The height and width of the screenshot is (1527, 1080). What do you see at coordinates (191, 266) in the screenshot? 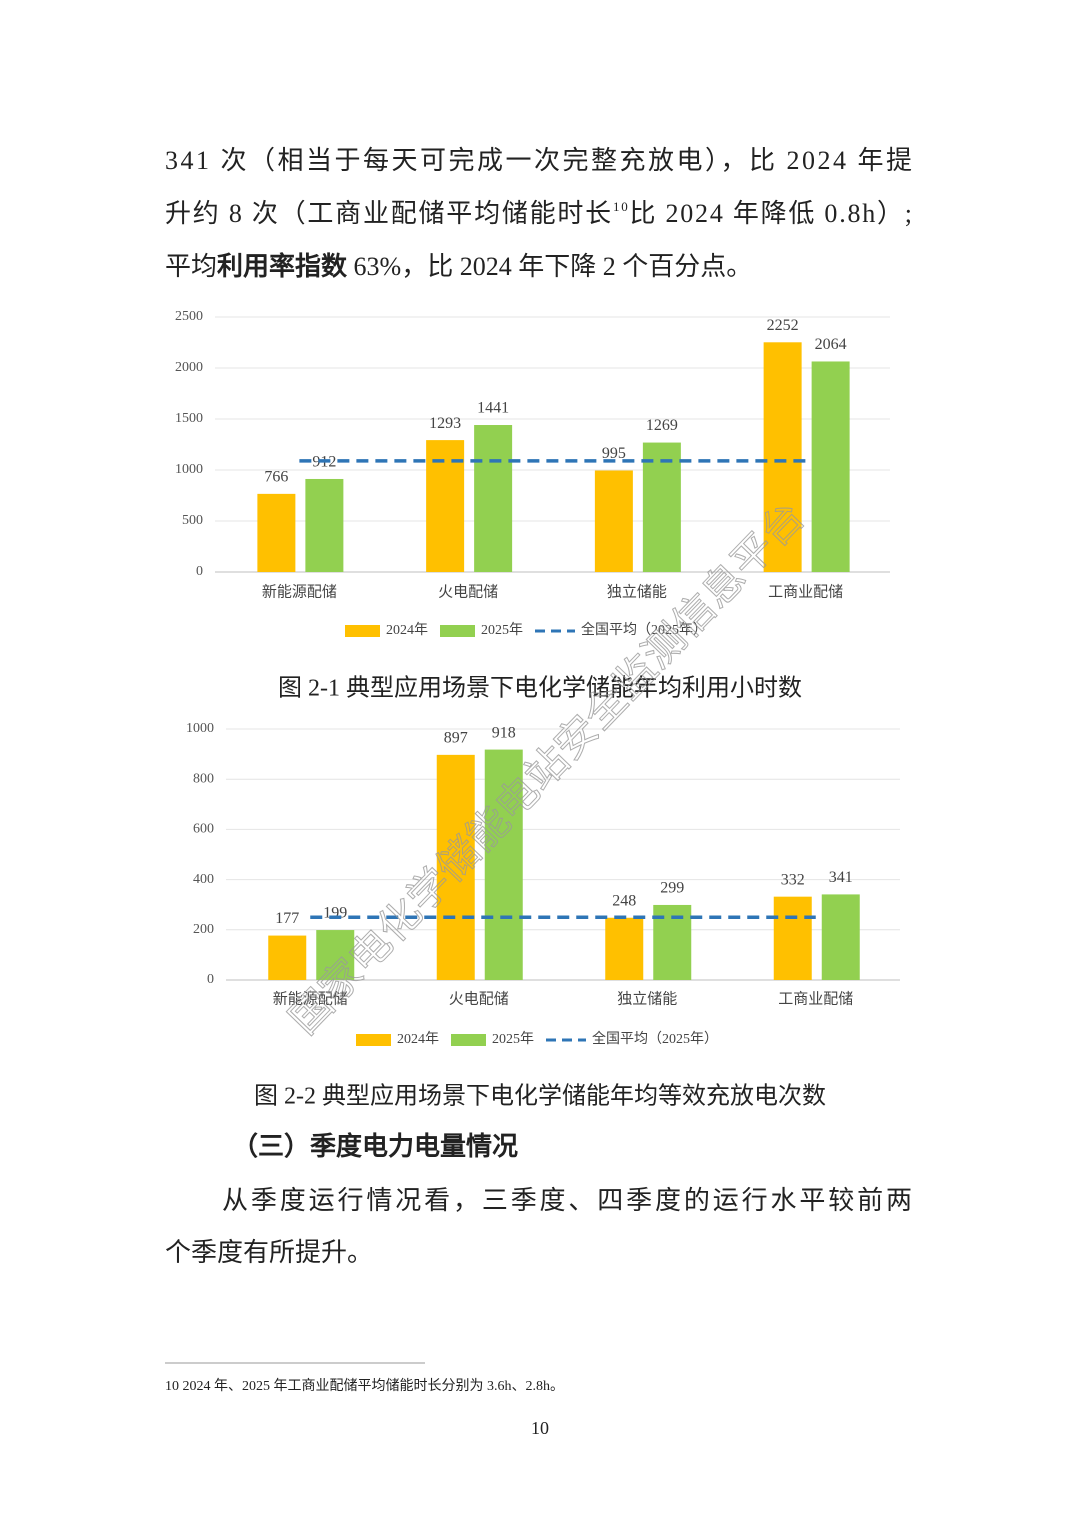
I see `text-run: 平均` at bounding box center [191, 266].